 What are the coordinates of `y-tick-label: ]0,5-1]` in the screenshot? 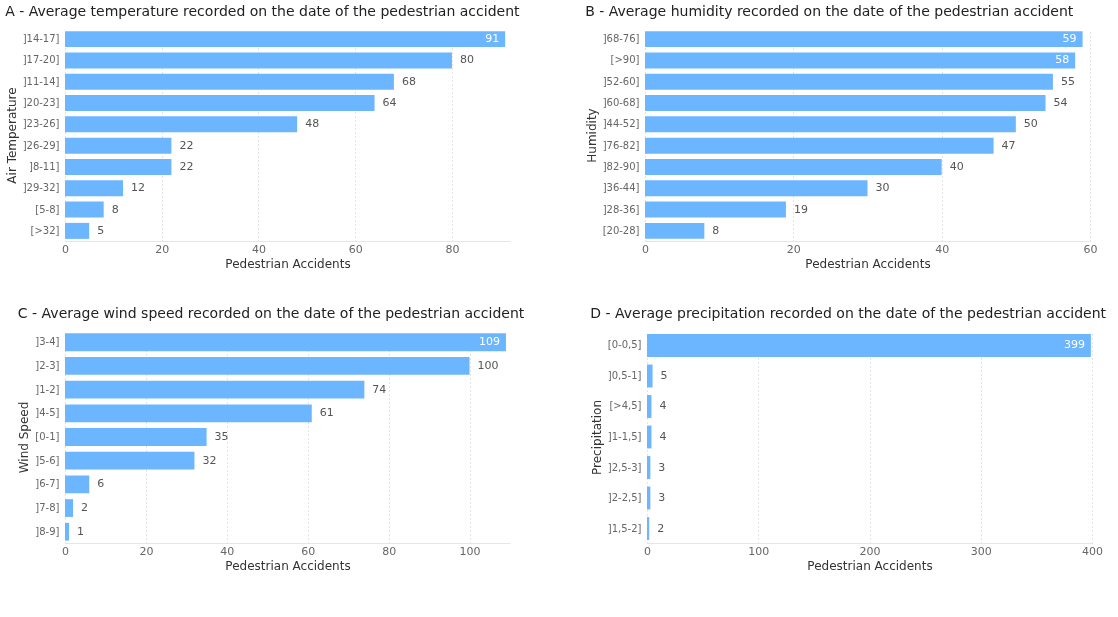 It's located at (624, 375).